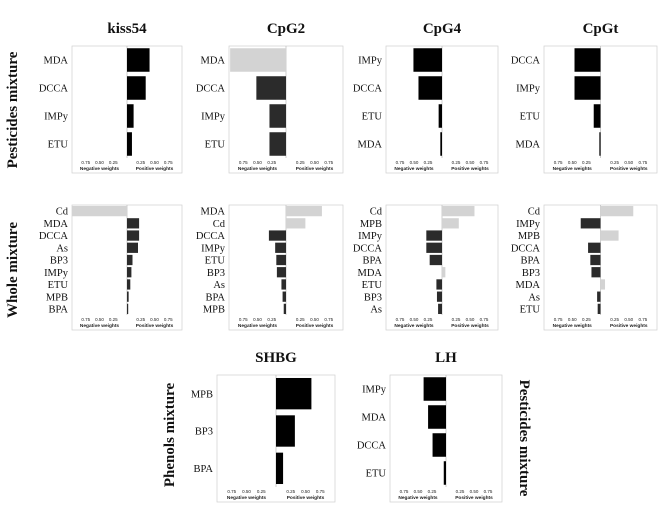 This screenshot has width=667, height=522. What do you see at coordinates (127, 29) in the screenshot?
I see `chart-title: kiss54` at bounding box center [127, 29].